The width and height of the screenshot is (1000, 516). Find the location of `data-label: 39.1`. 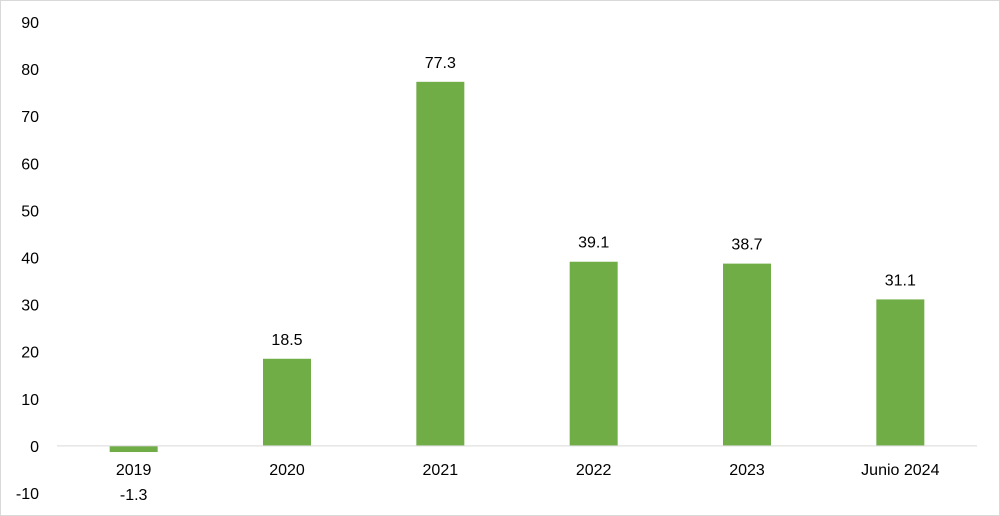

data-label: 39.1 is located at coordinates (593, 243).